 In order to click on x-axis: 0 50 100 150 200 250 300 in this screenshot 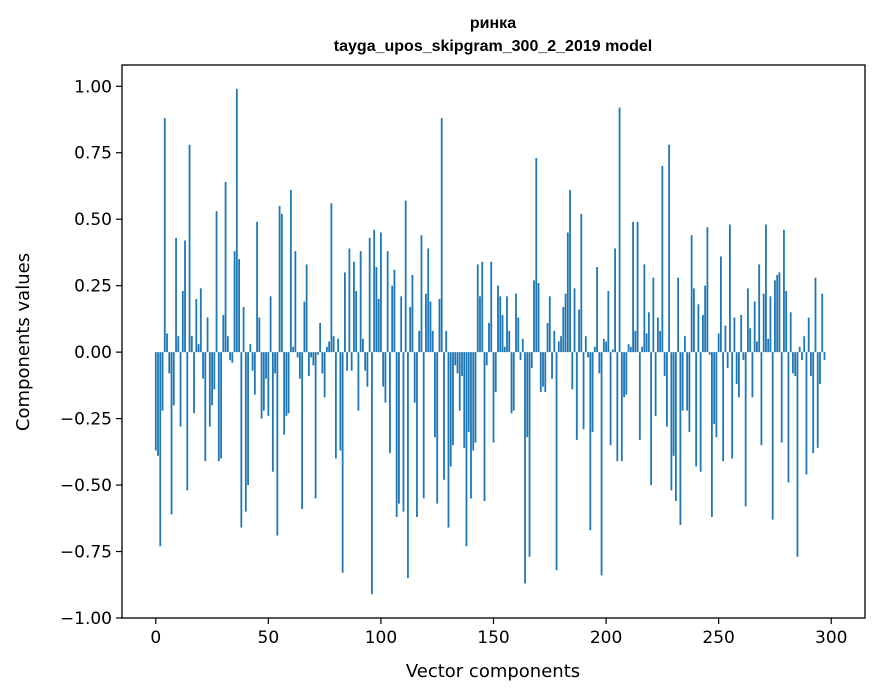, I will do `click(498, 633)`.